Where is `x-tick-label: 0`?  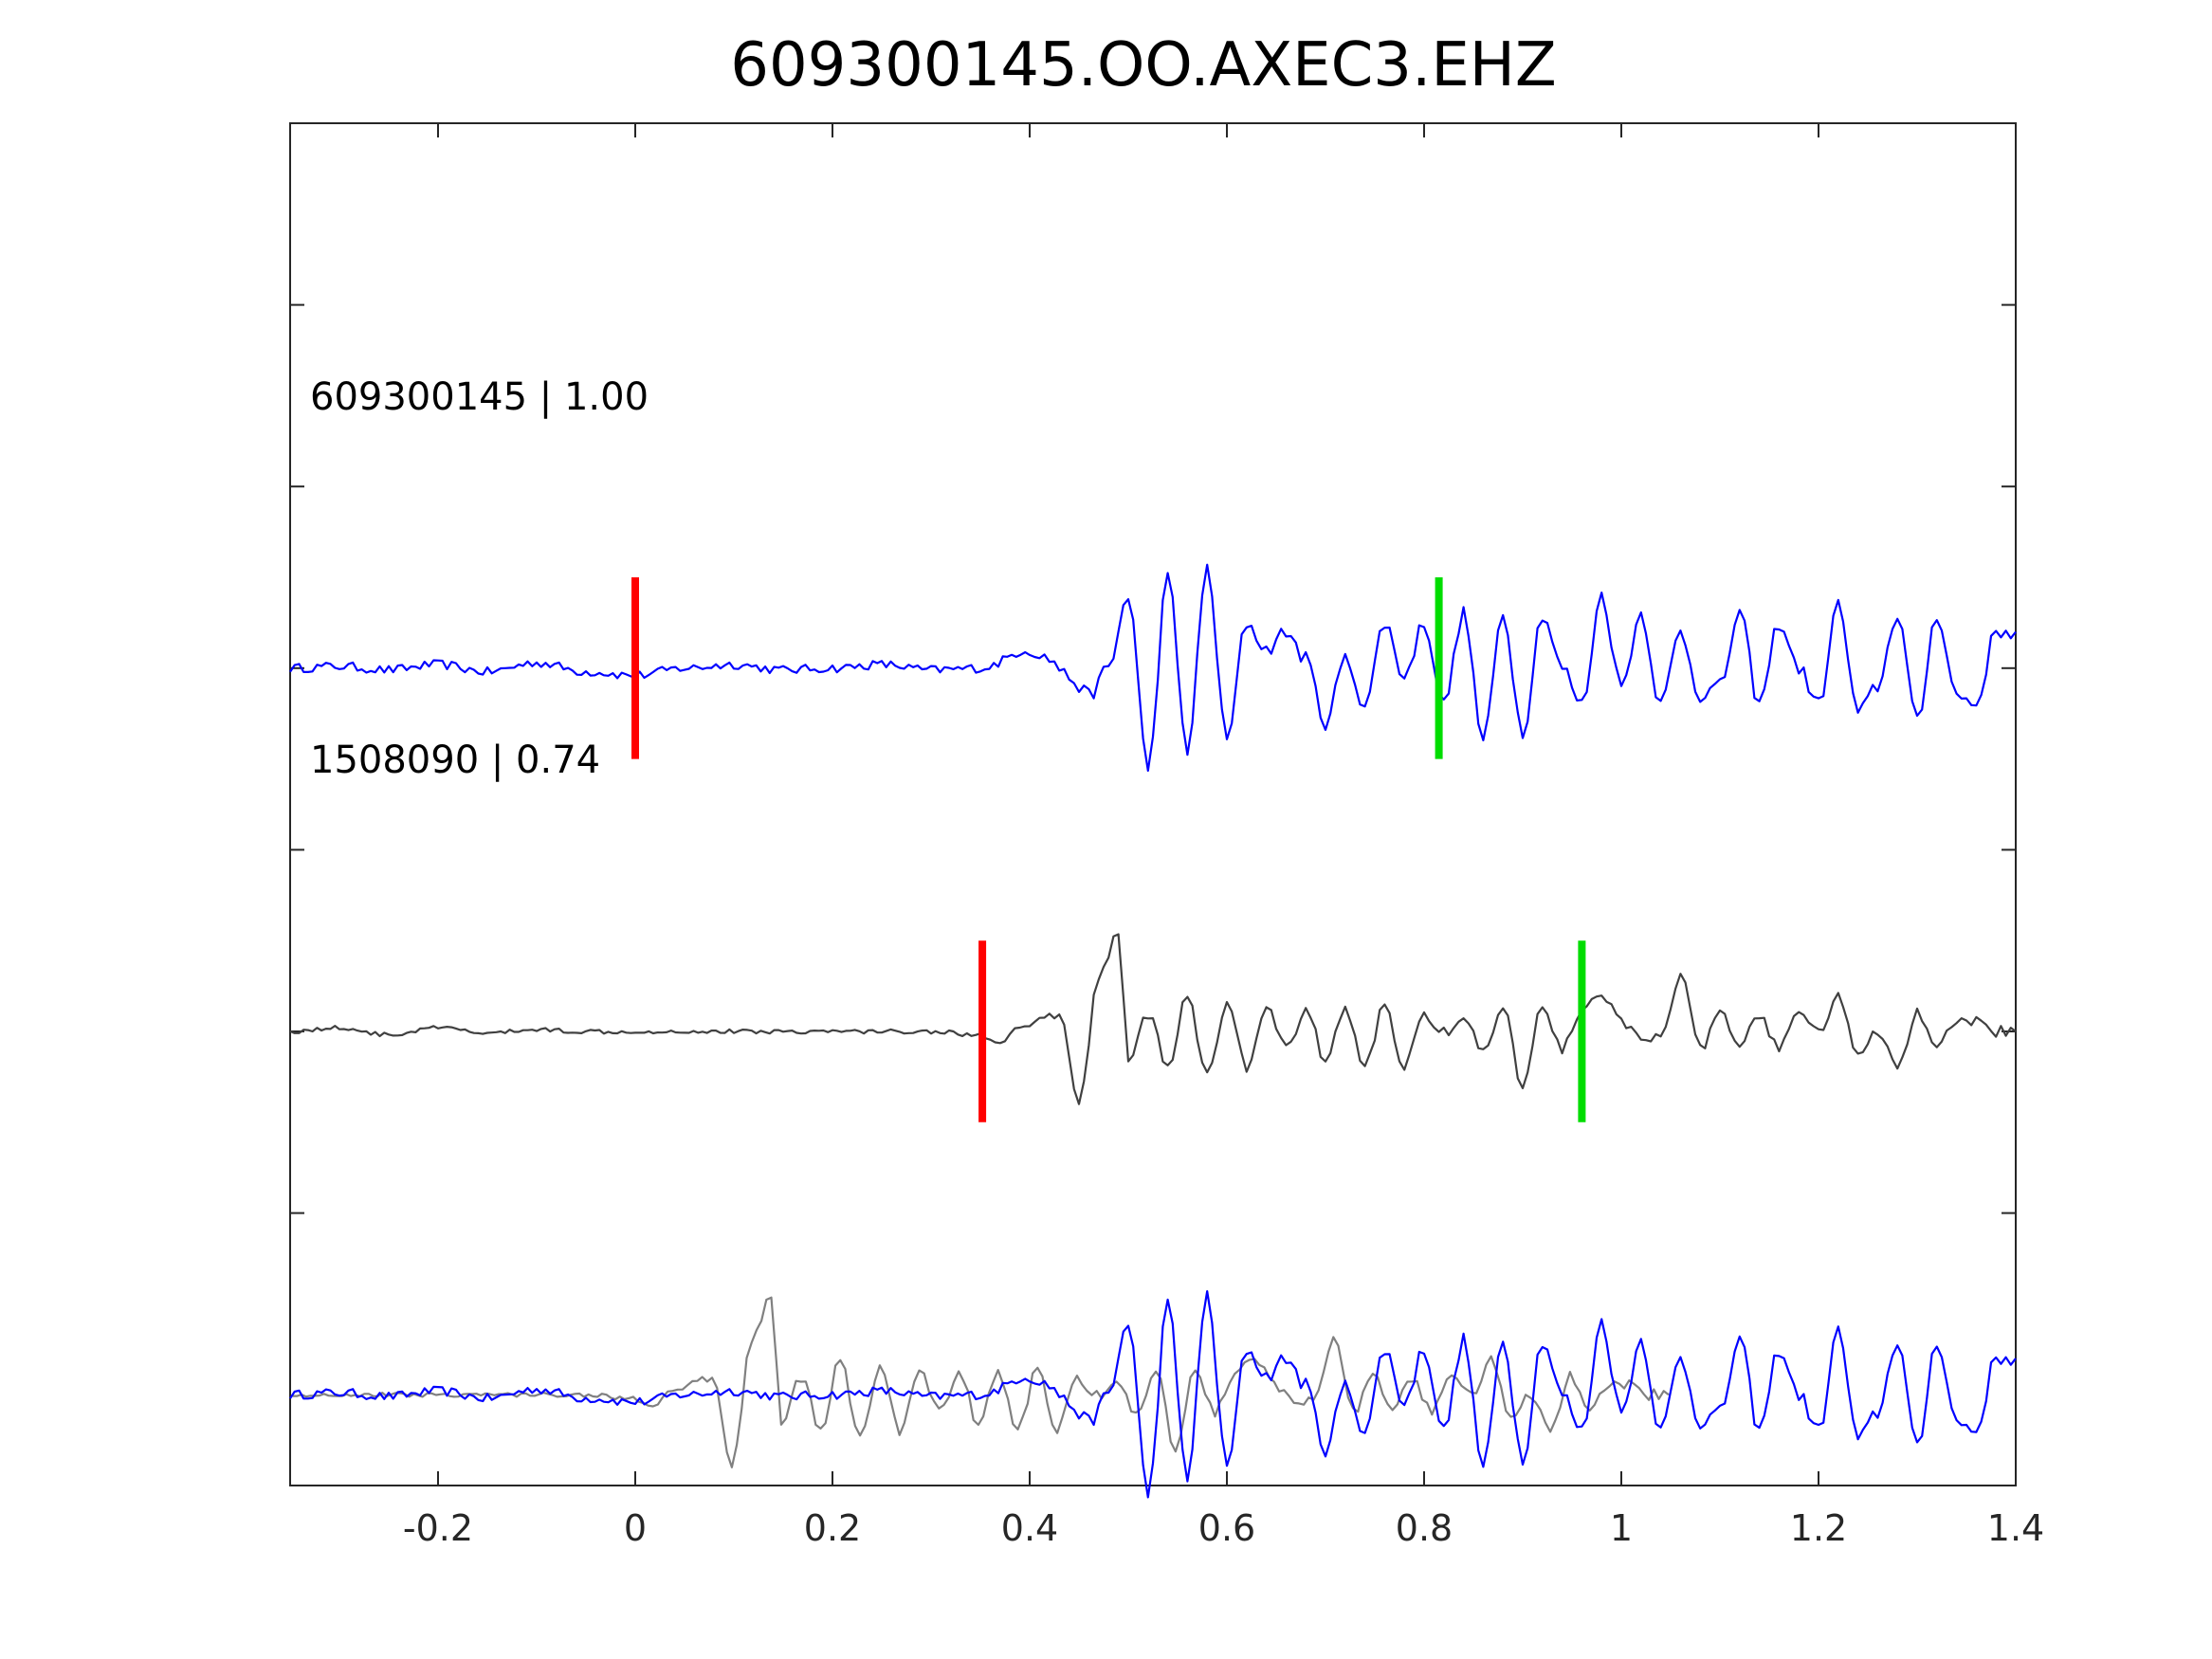 x-tick-label: 0 is located at coordinates (635, 1528).